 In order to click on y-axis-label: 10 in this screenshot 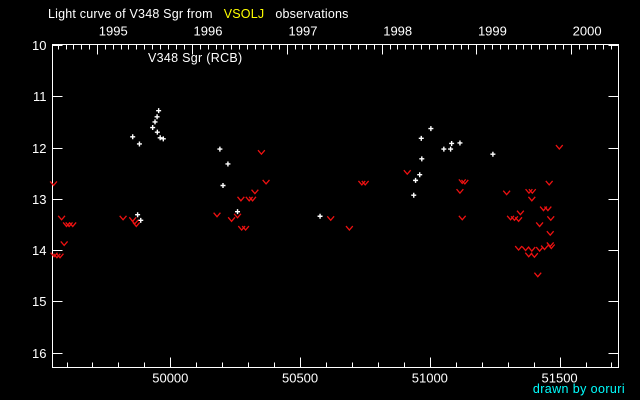, I will do `click(39, 45)`.